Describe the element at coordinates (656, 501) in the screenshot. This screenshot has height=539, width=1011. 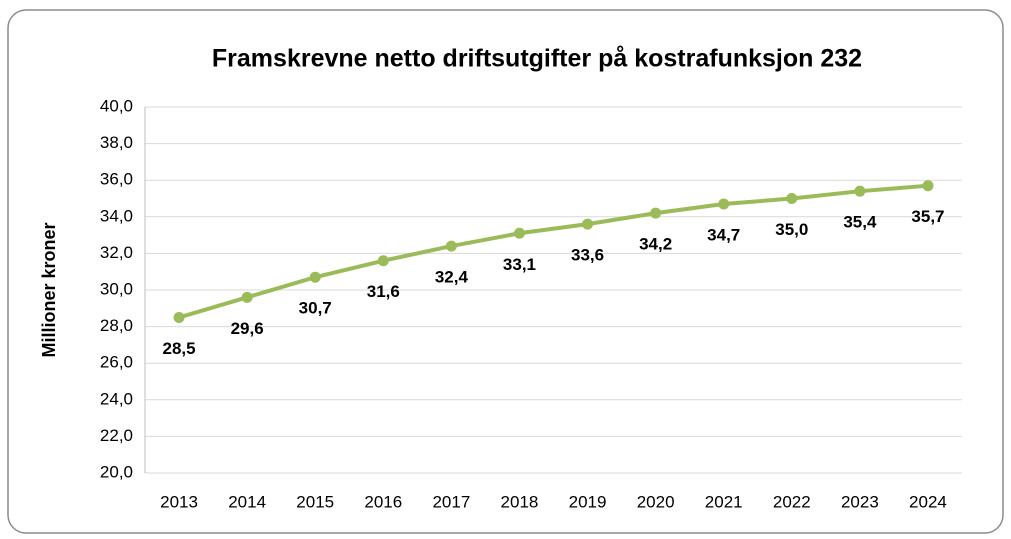
I see `x-tick-label: 2020` at that location.